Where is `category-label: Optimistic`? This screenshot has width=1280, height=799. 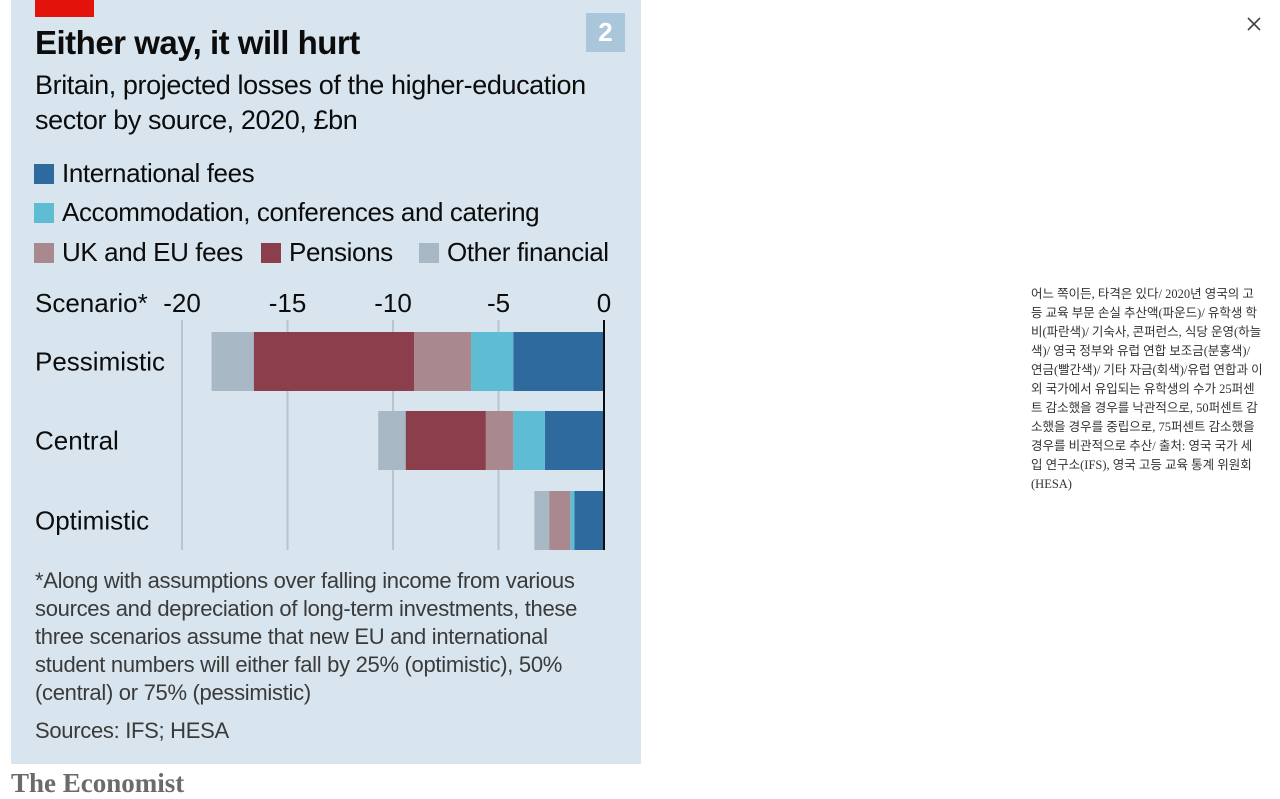
category-label: Optimistic is located at coordinates (92, 521).